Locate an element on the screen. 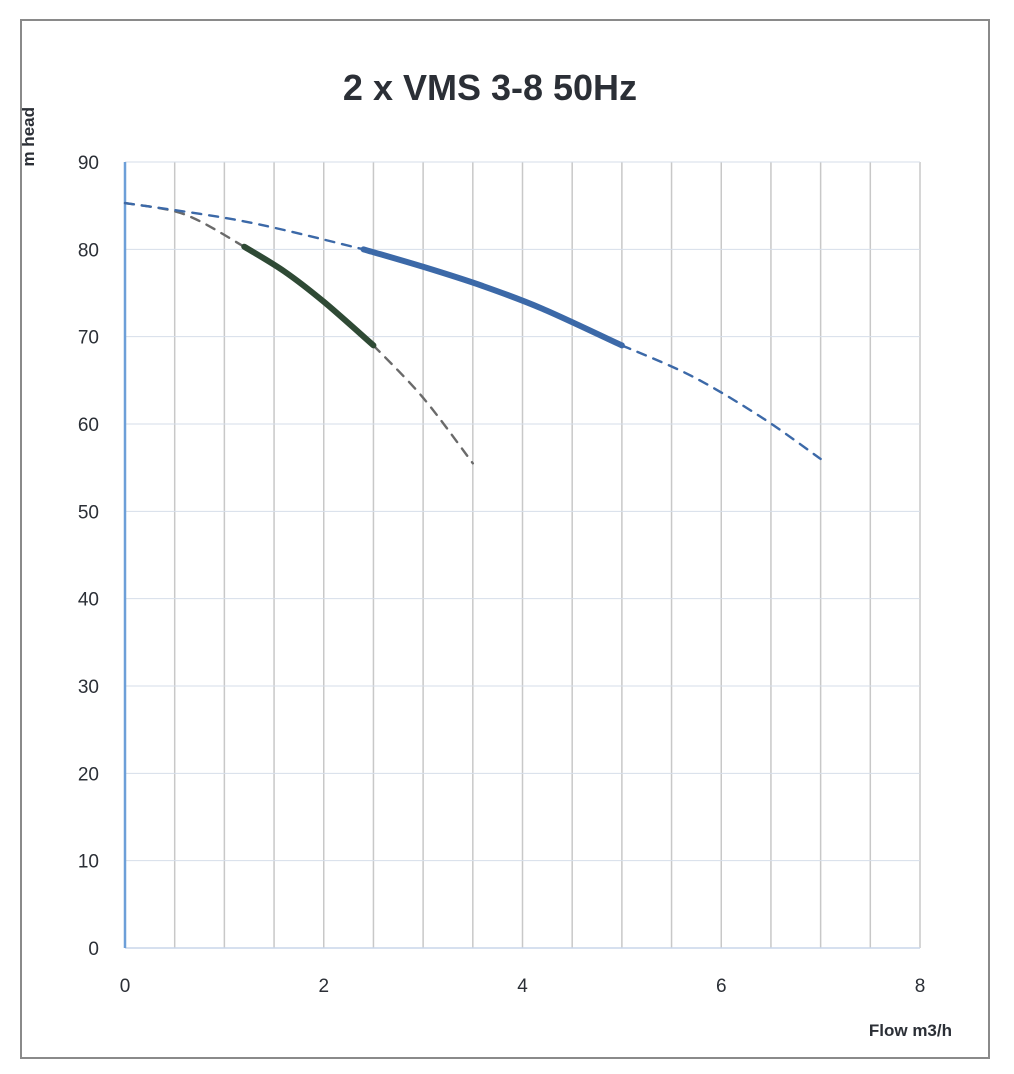 This screenshot has height=1074, width=1014. y-tick-label: 10 is located at coordinates (88, 862).